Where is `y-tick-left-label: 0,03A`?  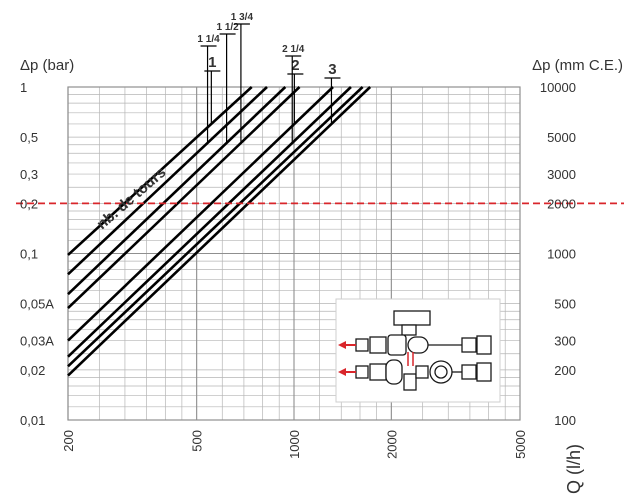 y-tick-left-label: 0,03A is located at coordinates (37, 341).